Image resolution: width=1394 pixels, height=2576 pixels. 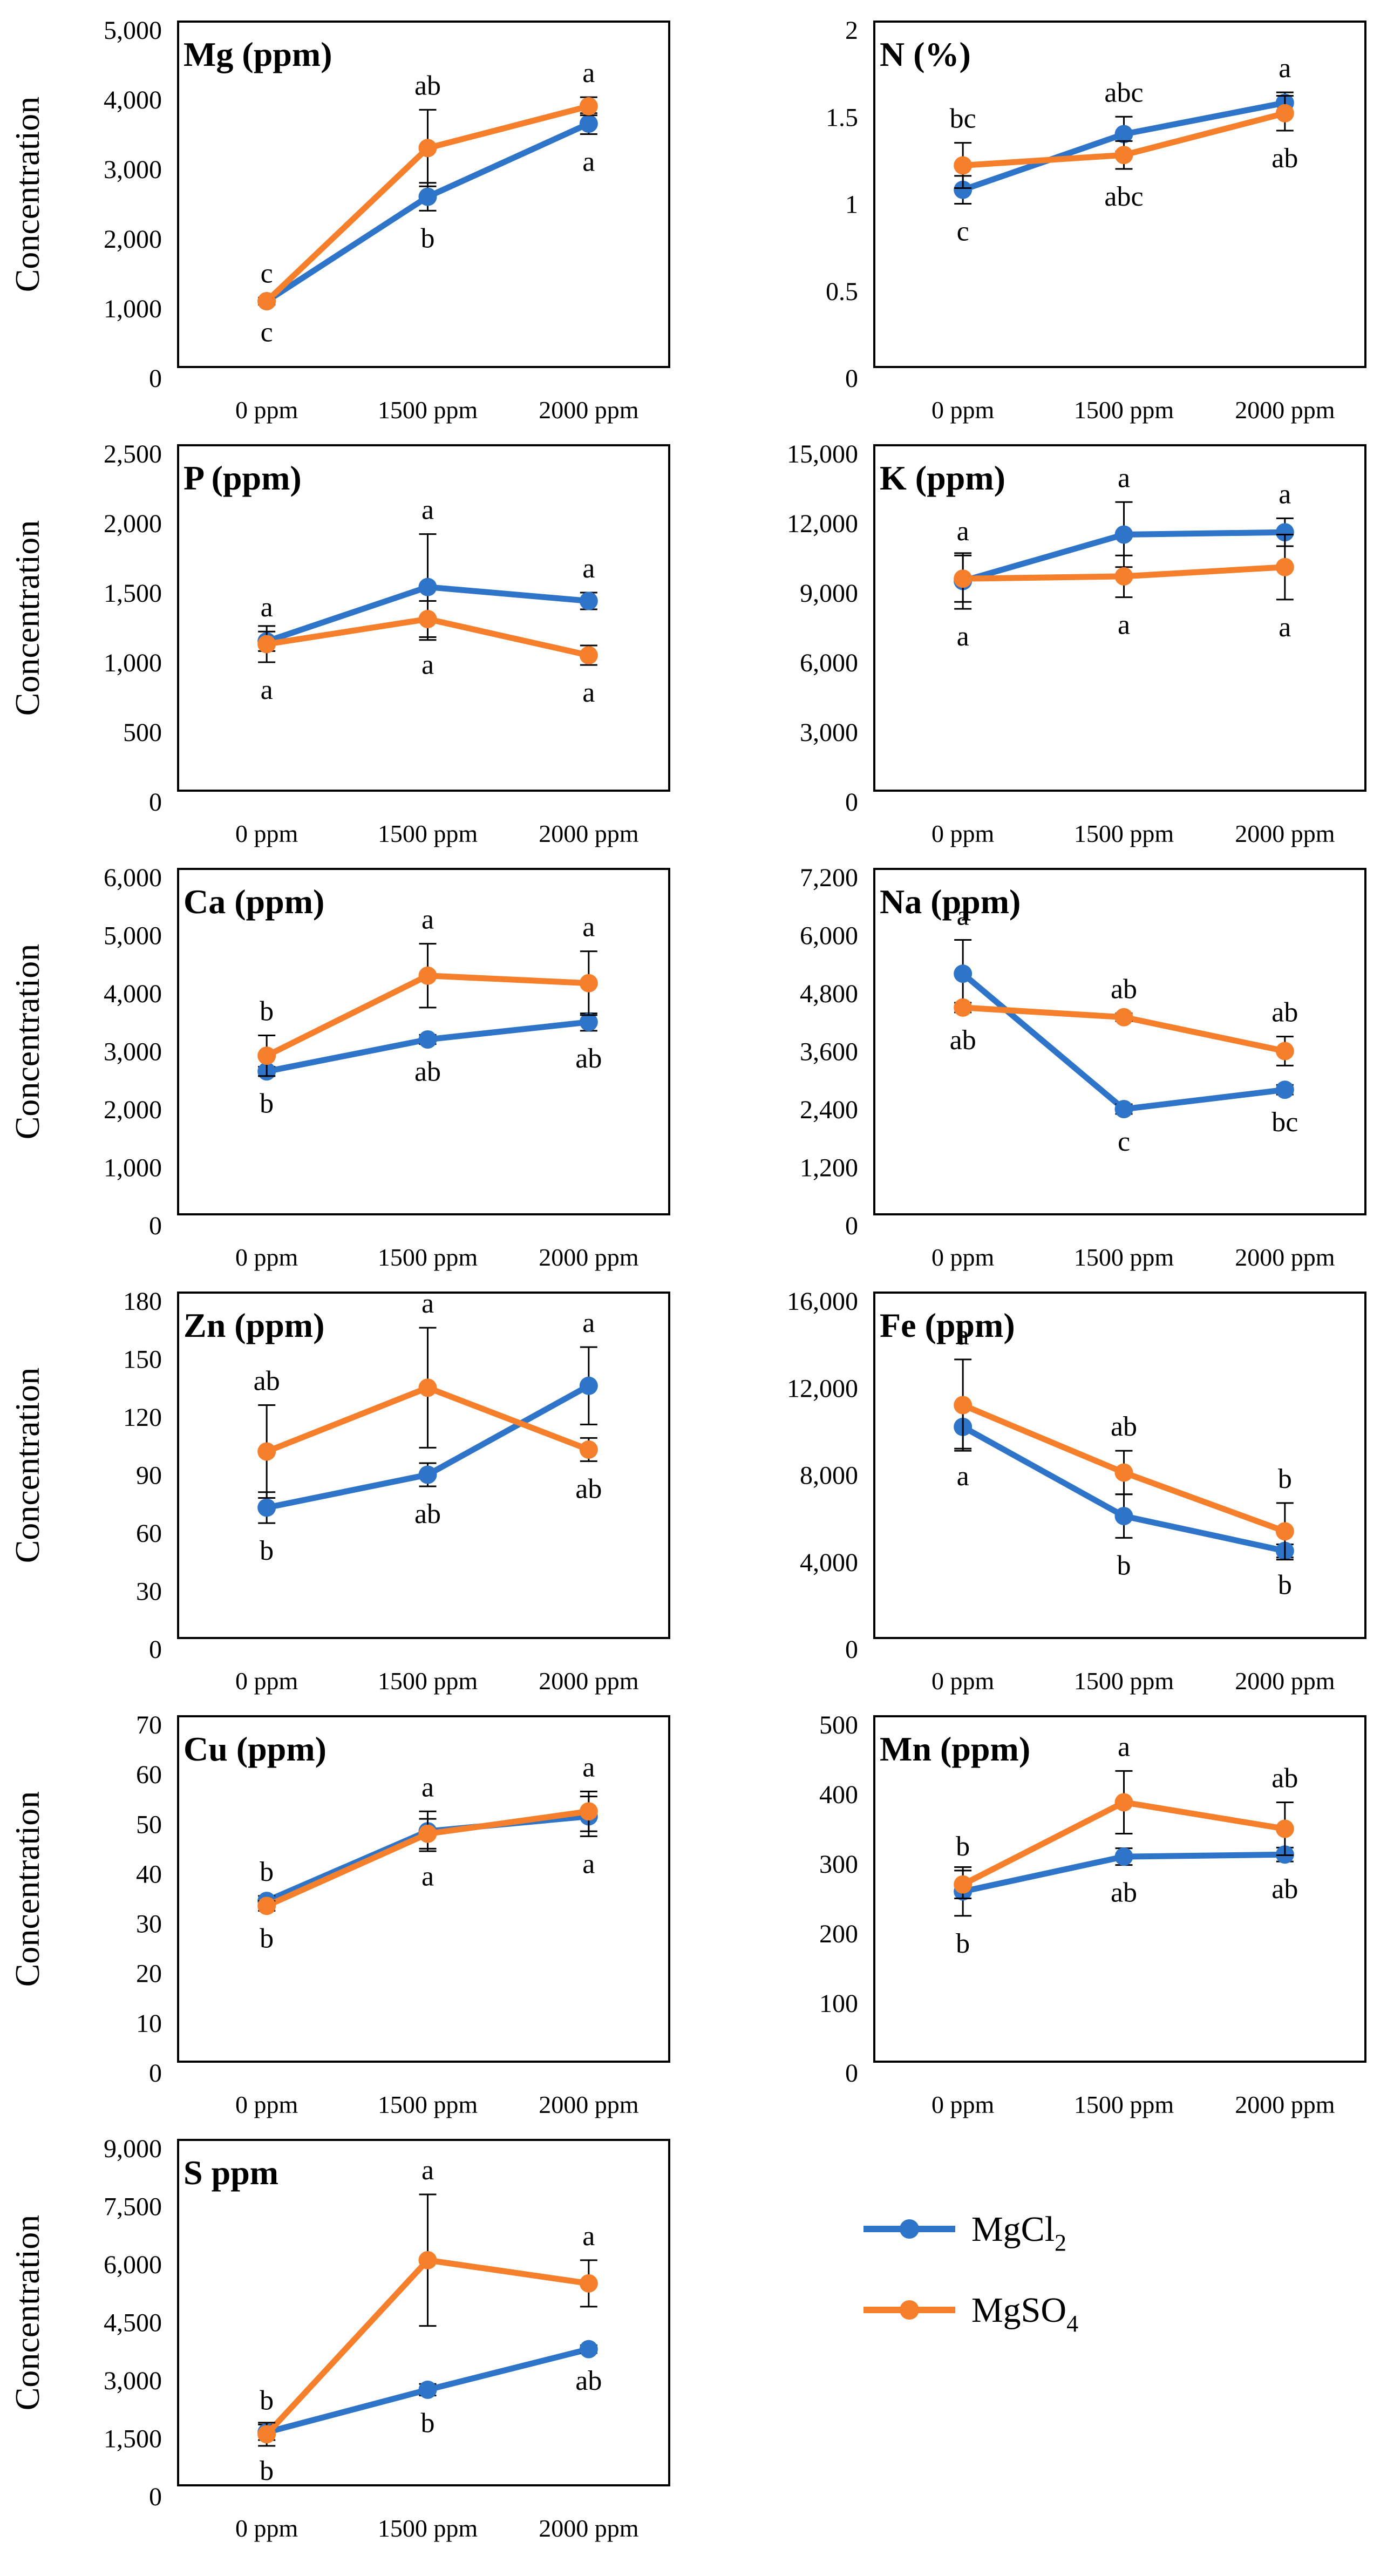 I want to click on y-tick-label: 2,000, so click(x=133, y=239).